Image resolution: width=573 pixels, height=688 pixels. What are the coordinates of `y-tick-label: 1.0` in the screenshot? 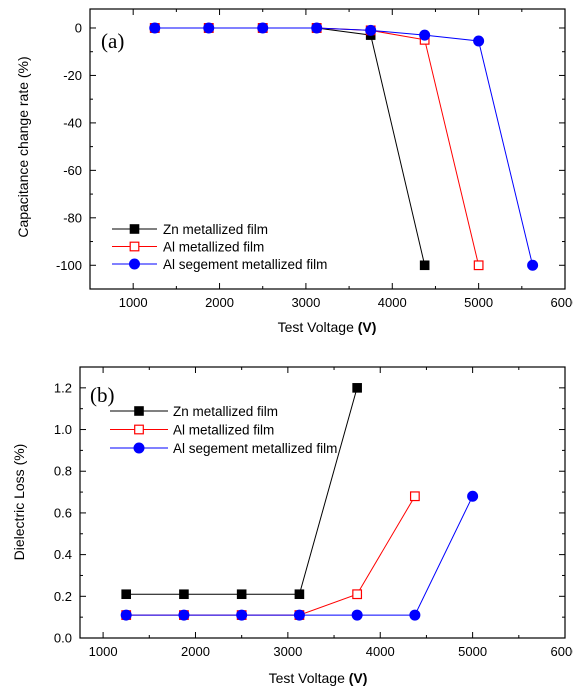 It's located at (63, 429).